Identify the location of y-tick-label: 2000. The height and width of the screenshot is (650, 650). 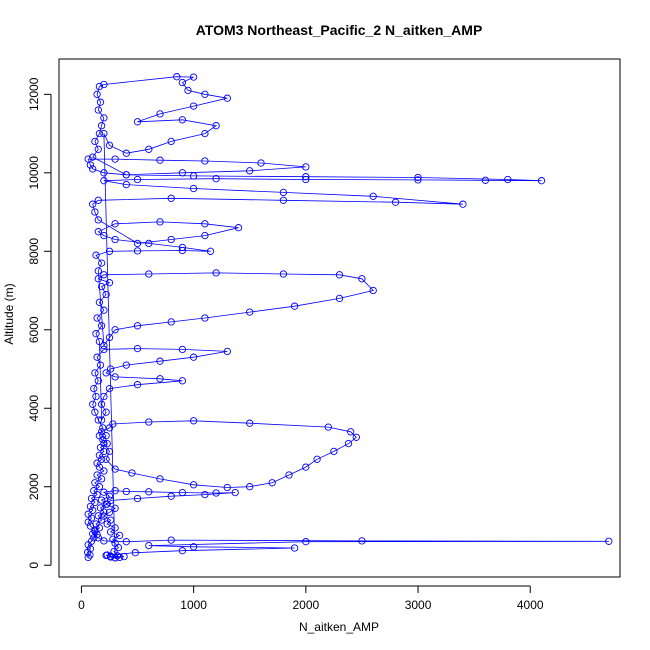
(34, 486).